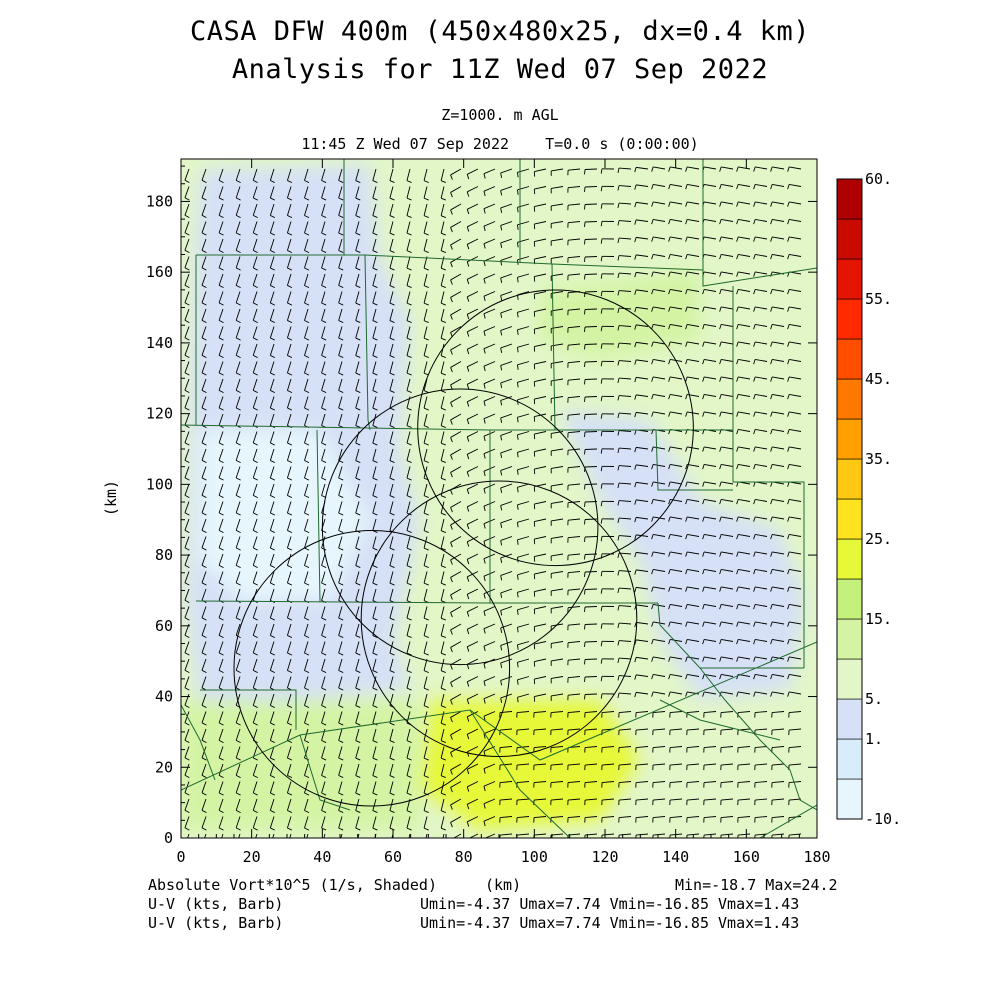 The height and width of the screenshot is (1000, 1000). What do you see at coordinates (878, 459) in the screenshot?
I see `colorbar-label: 35.` at bounding box center [878, 459].